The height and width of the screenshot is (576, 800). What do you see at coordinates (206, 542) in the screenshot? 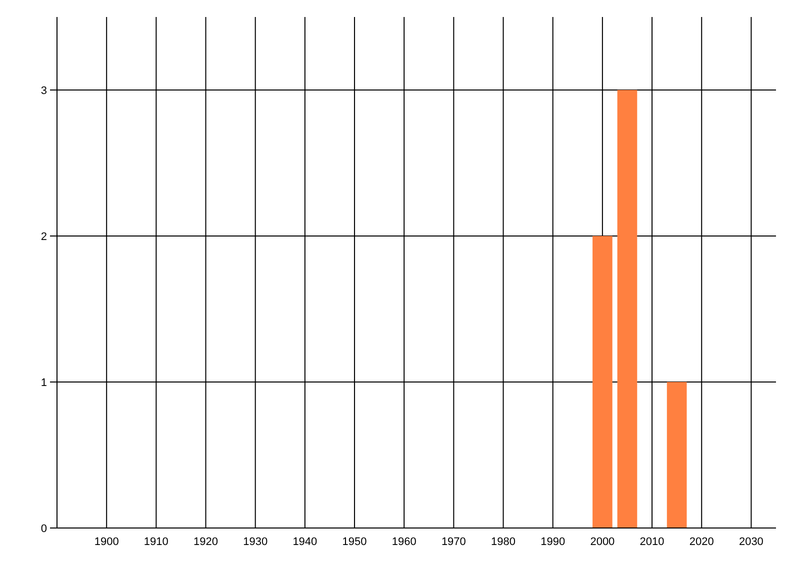
I see `x-tick-label: 1920` at bounding box center [206, 542].